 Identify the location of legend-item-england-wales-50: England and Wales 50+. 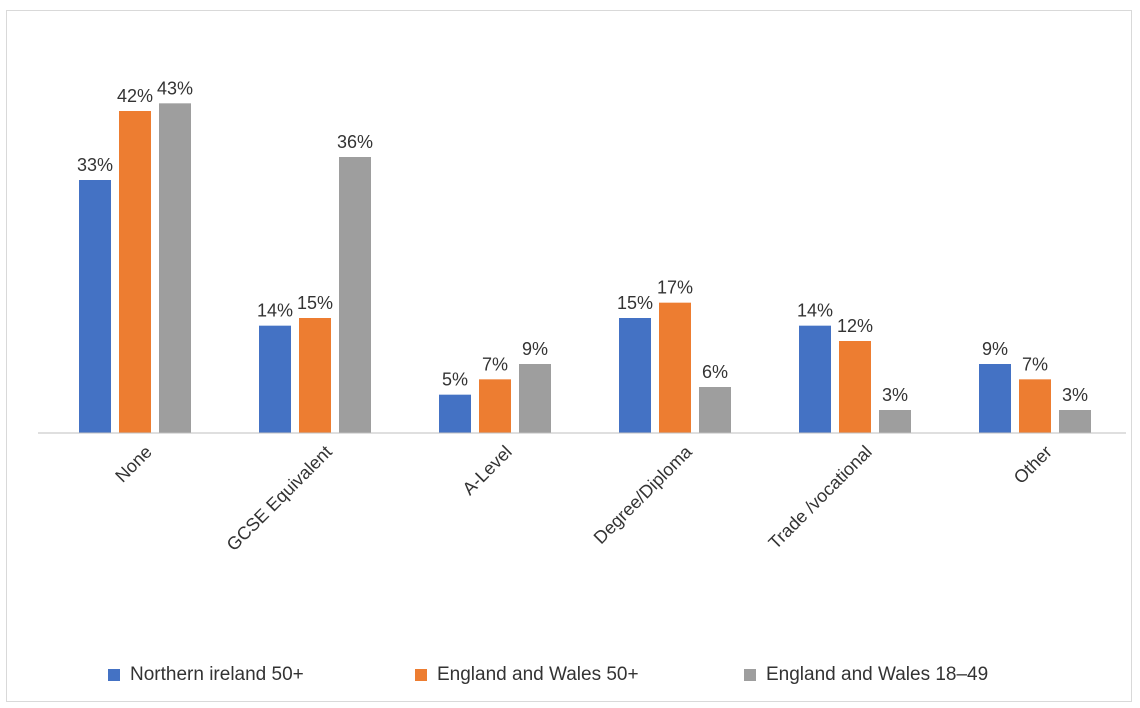
(527, 675).